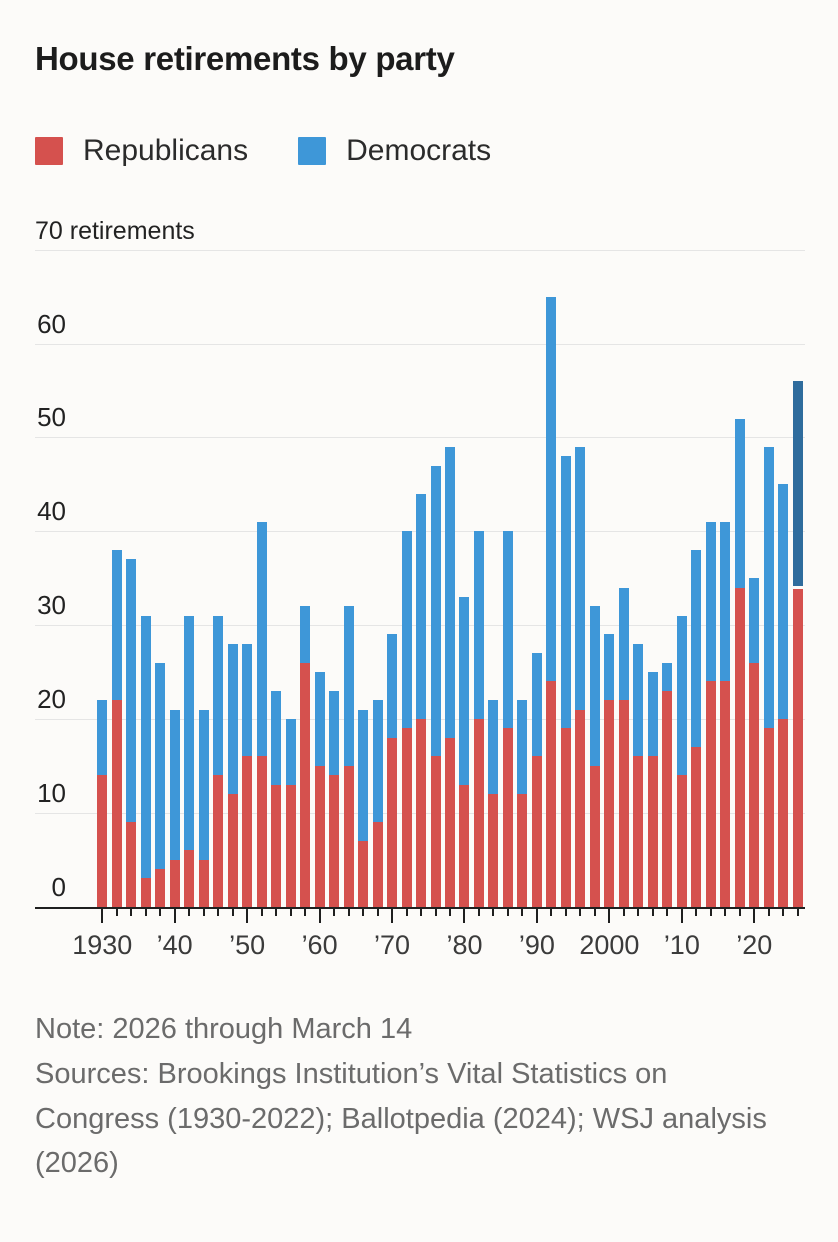  I want to click on bar-1952-republicans, so click(261, 831).